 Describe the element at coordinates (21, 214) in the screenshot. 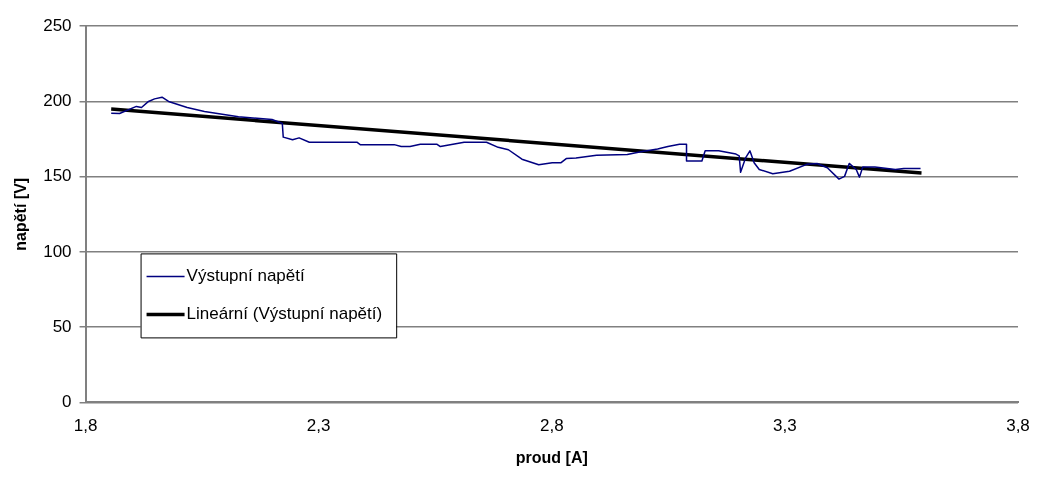

I see `y-axis-title: napětí [V]` at that location.